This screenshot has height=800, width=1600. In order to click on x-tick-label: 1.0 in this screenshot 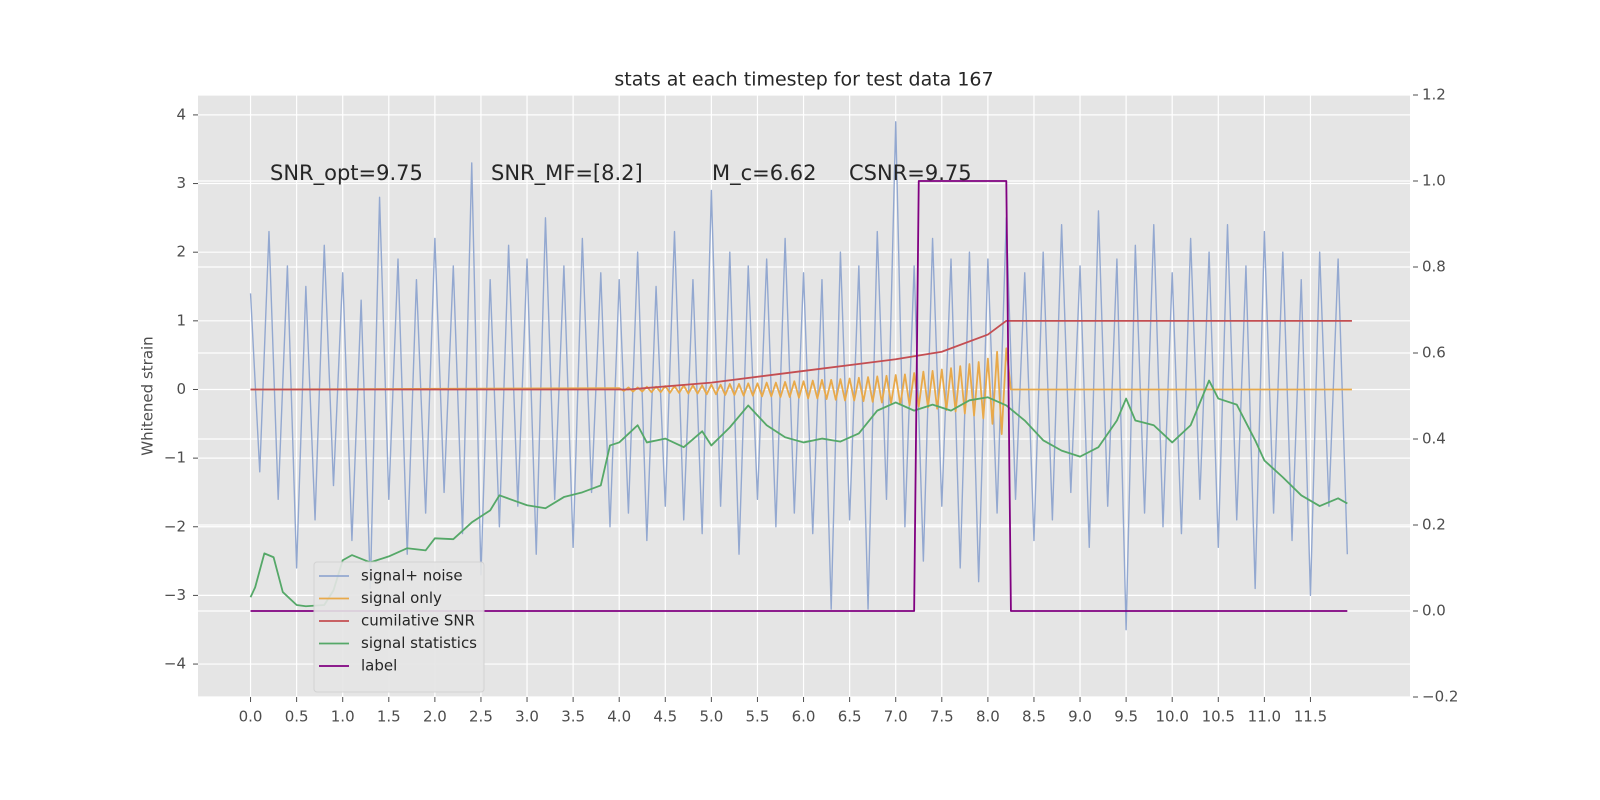, I will do `click(343, 717)`.